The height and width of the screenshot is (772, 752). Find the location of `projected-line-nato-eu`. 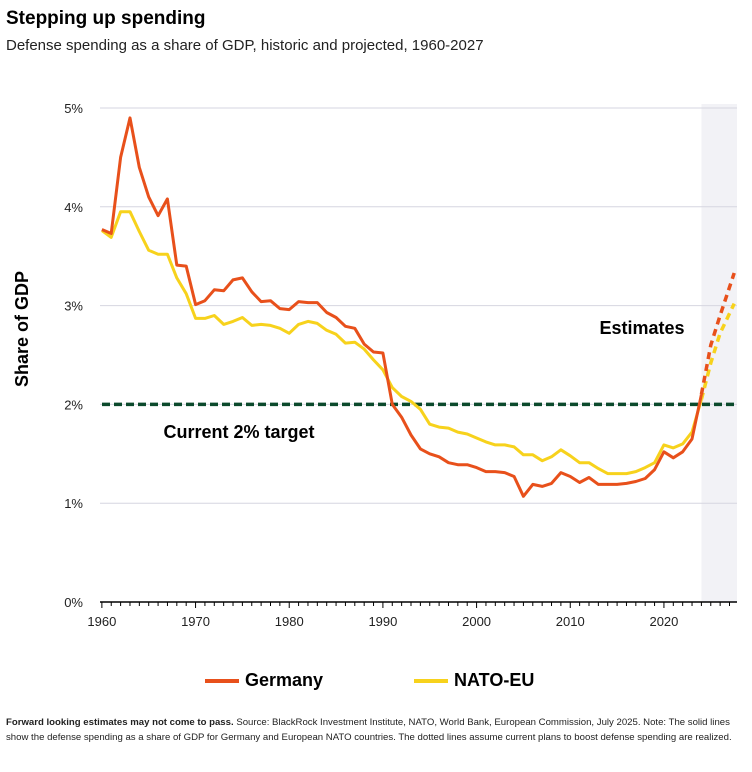

projected-line-nato-eu is located at coordinates (717, 351).